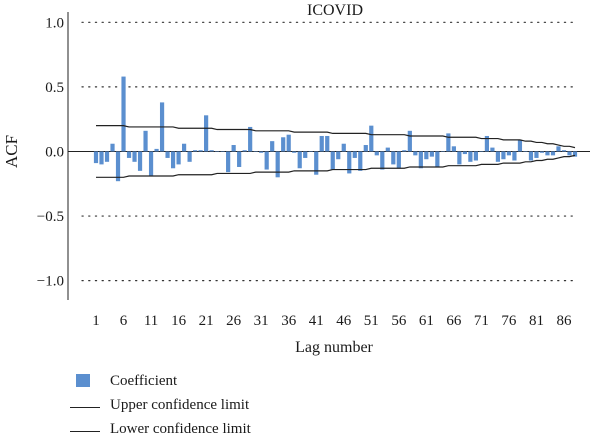  What do you see at coordinates (399, 321) in the screenshot?
I see `x-tick-label: 56` at bounding box center [399, 321].